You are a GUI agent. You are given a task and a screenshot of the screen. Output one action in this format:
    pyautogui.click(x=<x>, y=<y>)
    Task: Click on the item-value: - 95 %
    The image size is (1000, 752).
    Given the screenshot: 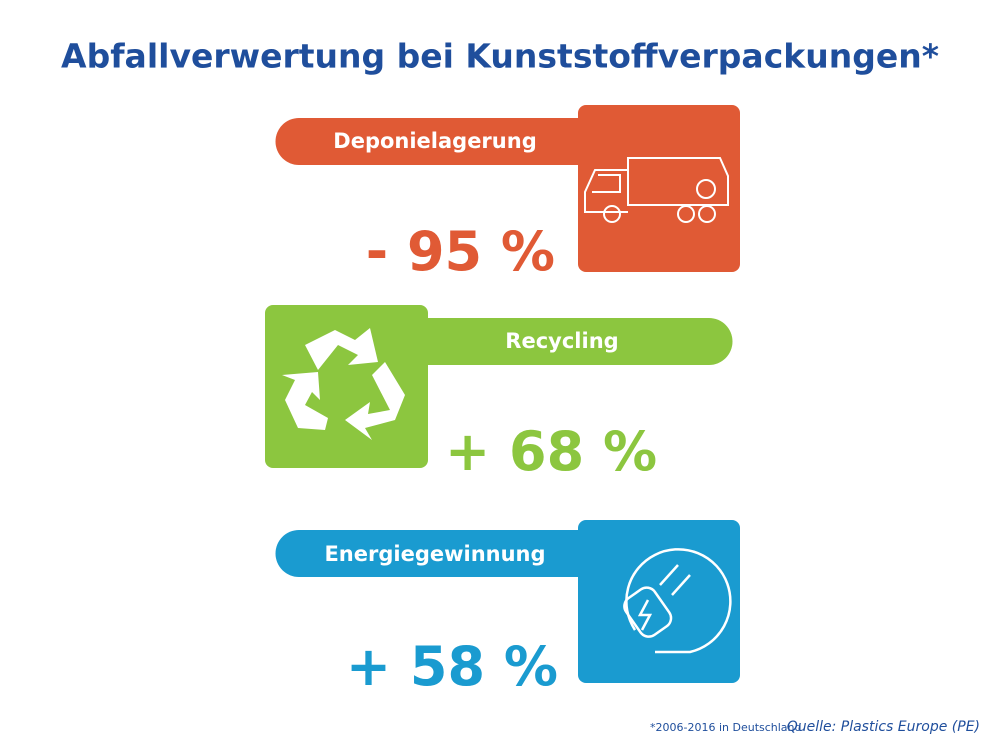 What is the action you would take?
    pyautogui.click(x=460, y=251)
    